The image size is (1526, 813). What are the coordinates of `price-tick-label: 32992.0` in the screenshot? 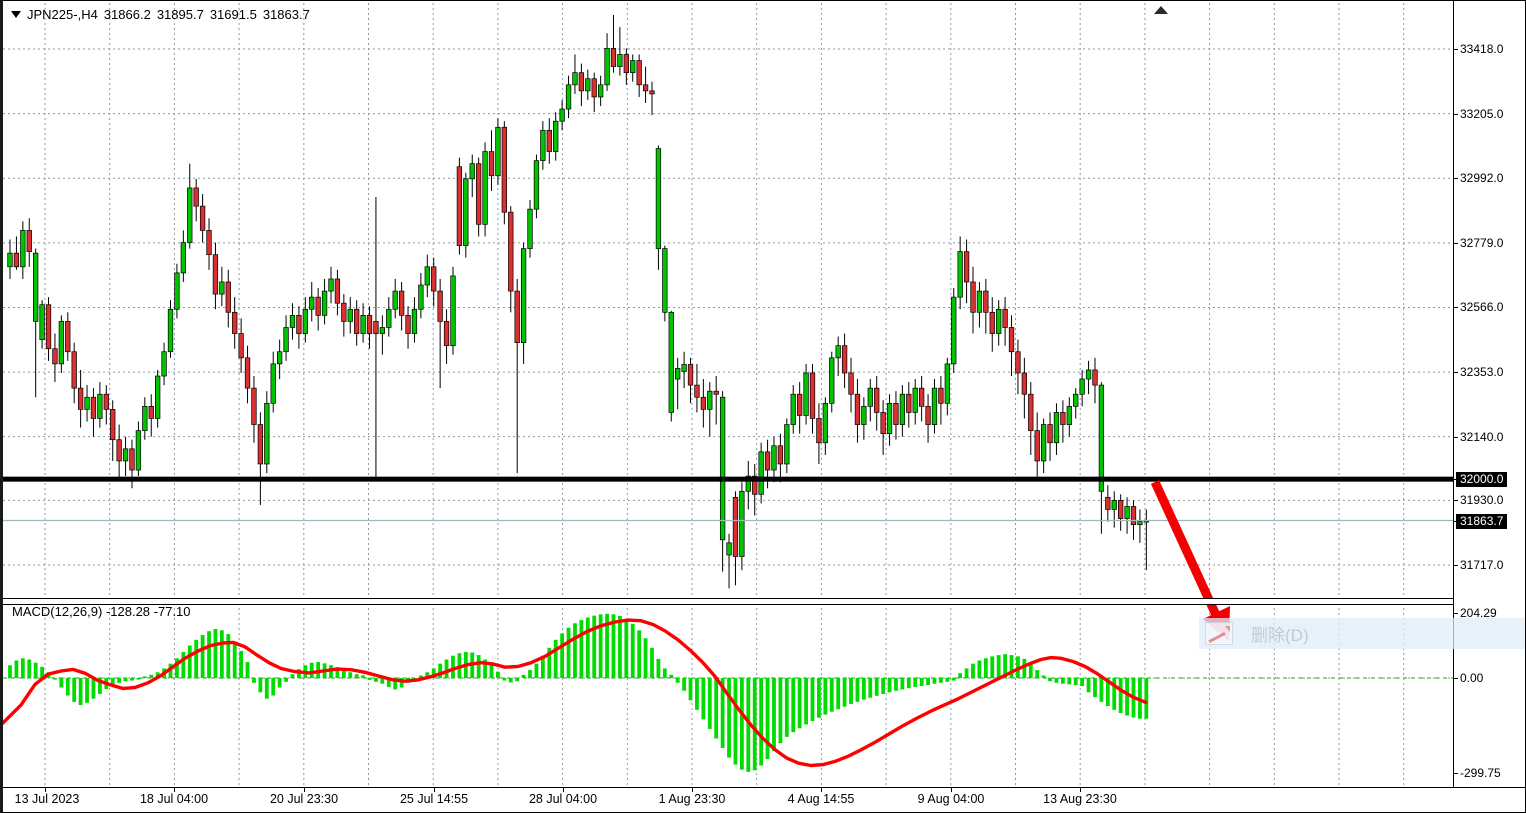 It's located at (1482, 178).